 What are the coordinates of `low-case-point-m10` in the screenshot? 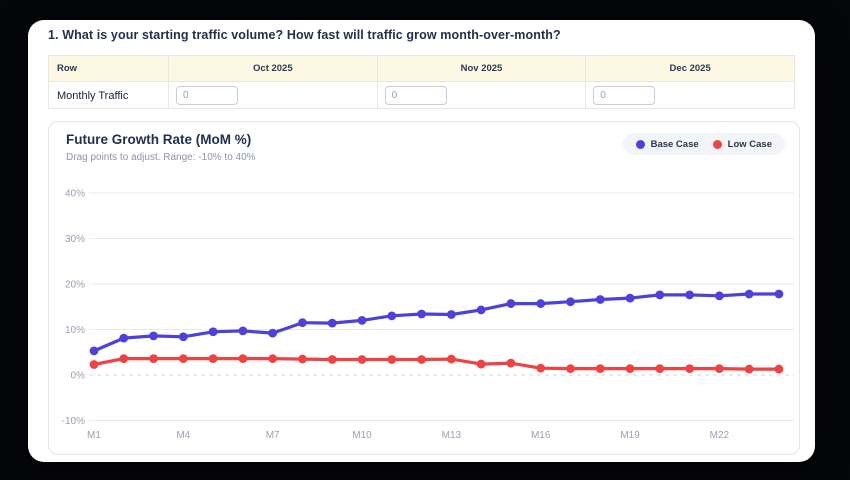 It's located at (362, 359).